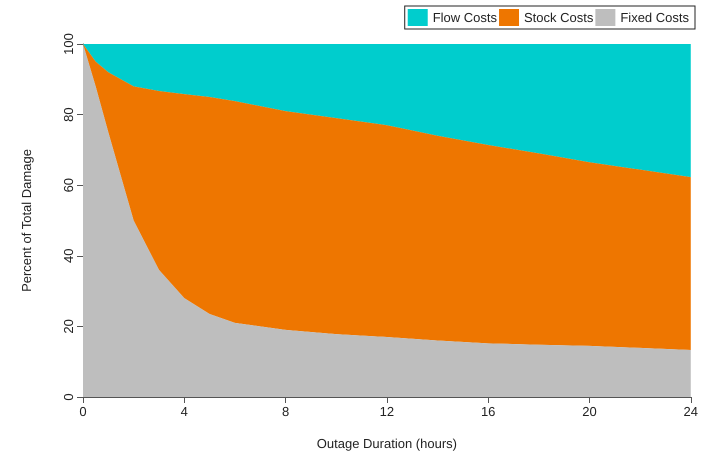  Describe the element at coordinates (83, 411) in the screenshot. I see `x-tick-label: 0` at that location.